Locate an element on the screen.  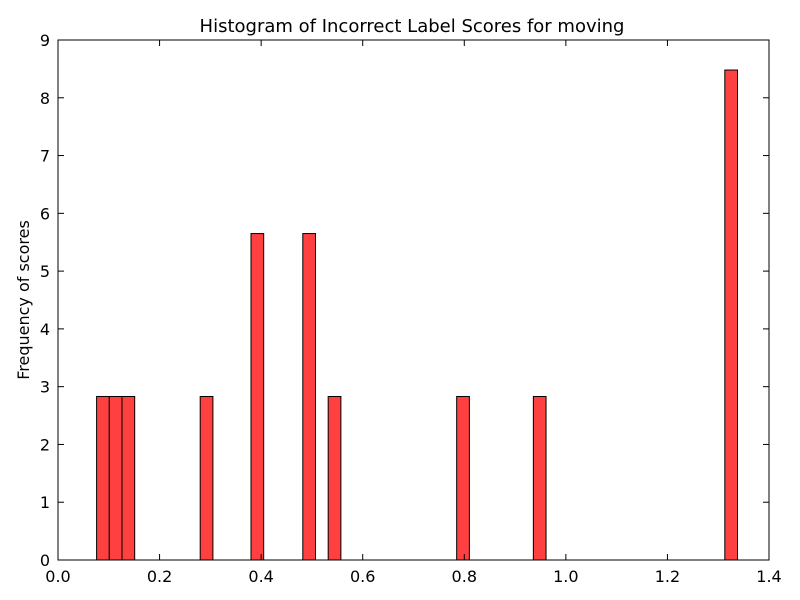
y-tick-label: 5 is located at coordinates (45, 271).